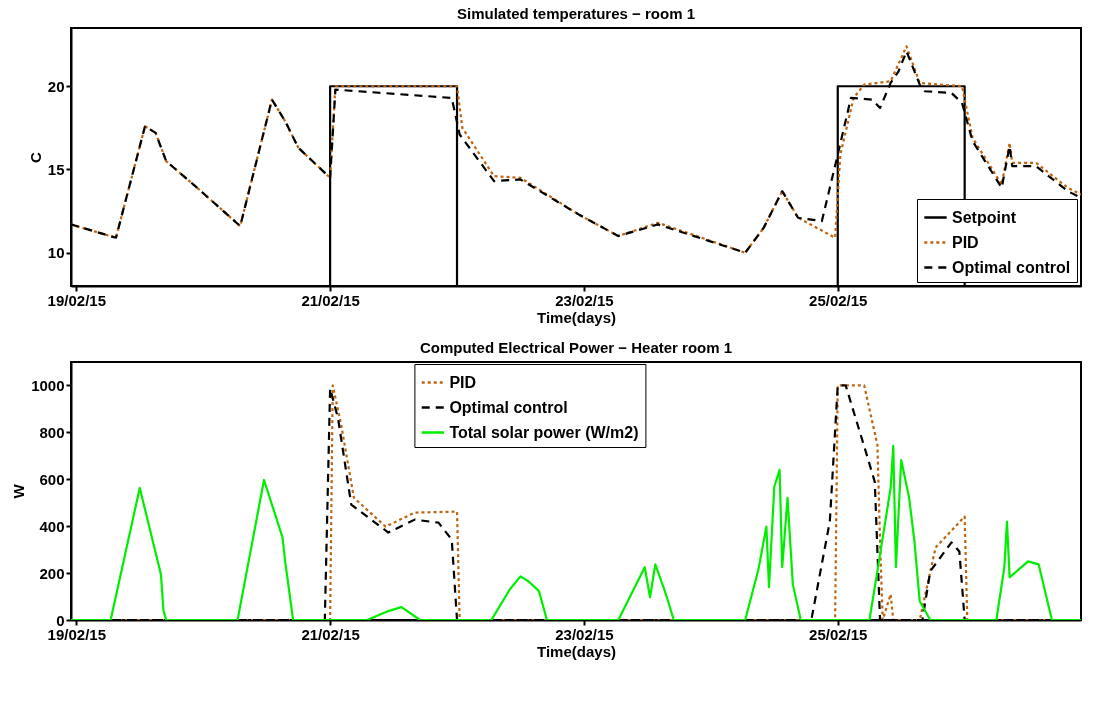  Describe the element at coordinates (56, 169) in the screenshot. I see `y-tick-label: 15` at that location.